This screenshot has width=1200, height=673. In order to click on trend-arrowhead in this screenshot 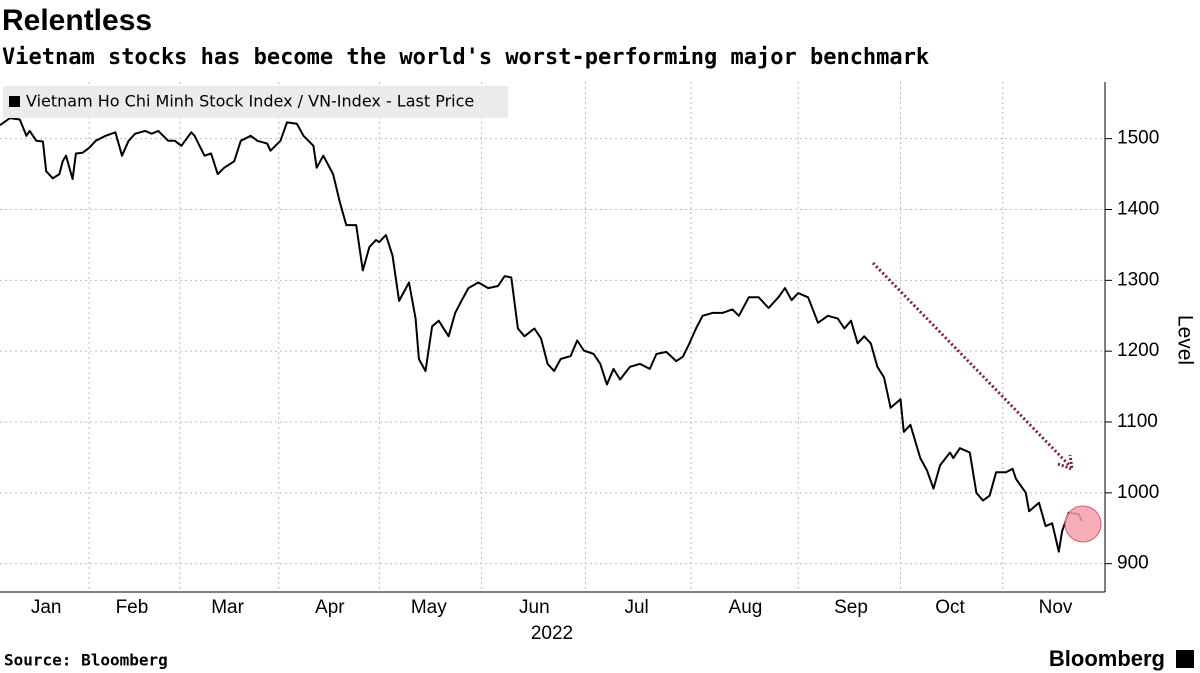, I will do `click(1065, 463)`.